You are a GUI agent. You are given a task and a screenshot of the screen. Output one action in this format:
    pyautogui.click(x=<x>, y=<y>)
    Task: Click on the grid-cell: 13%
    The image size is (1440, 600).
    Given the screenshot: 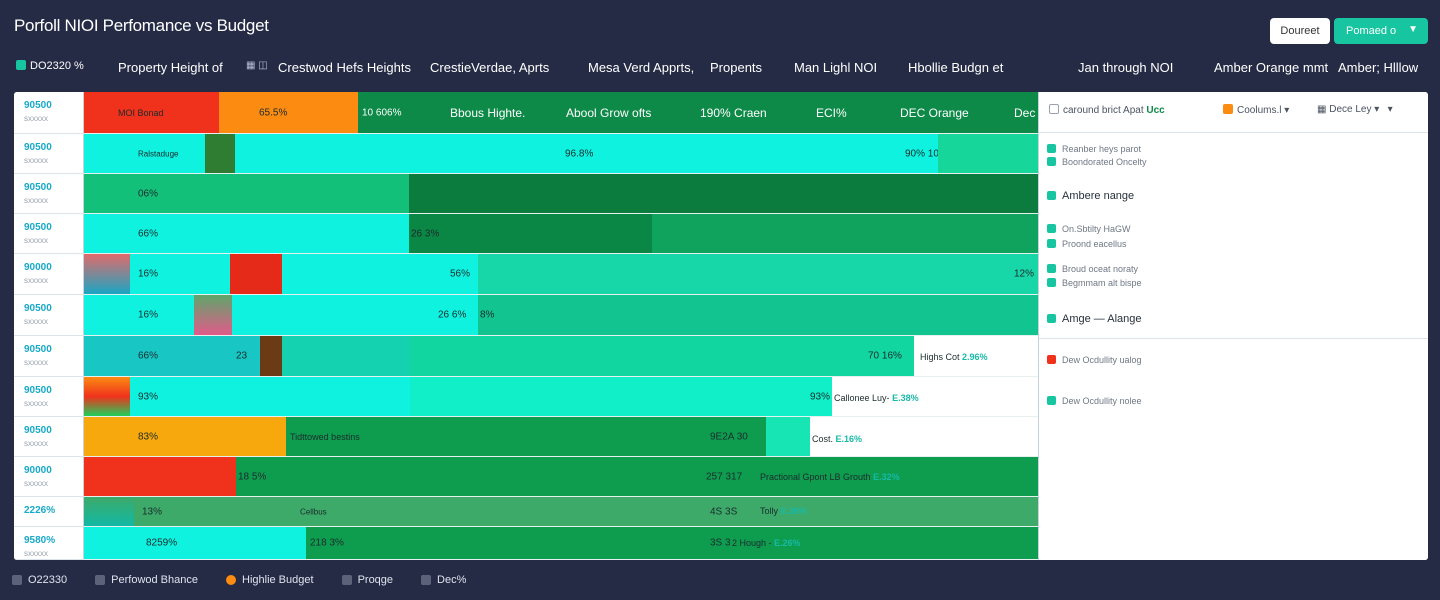 What is the action you would take?
    pyautogui.click(x=109, y=511)
    